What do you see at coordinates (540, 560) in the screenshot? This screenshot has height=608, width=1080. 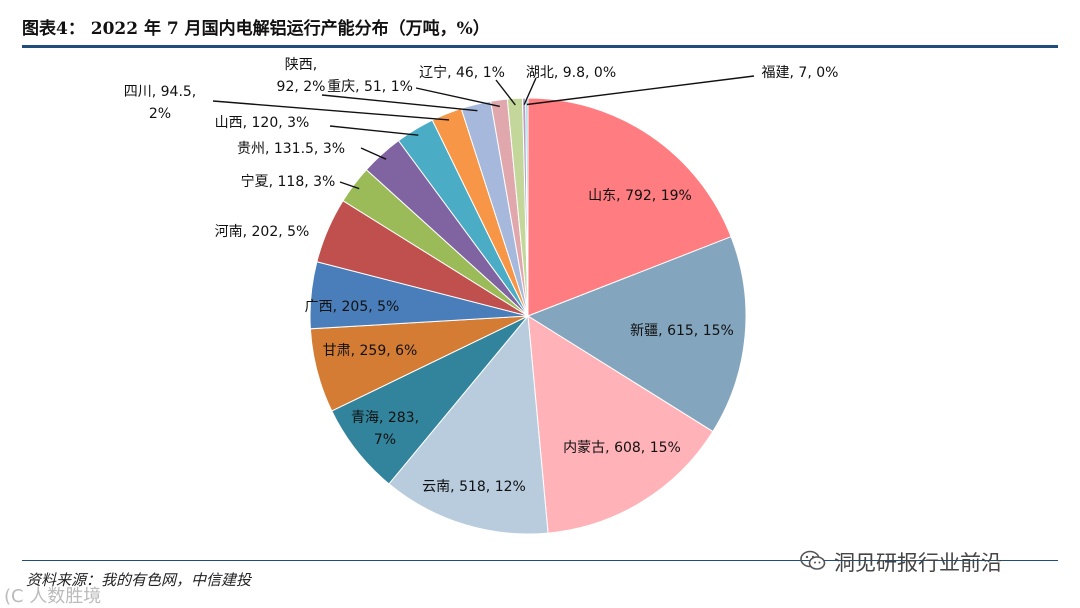 I see `source-rule` at bounding box center [540, 560].